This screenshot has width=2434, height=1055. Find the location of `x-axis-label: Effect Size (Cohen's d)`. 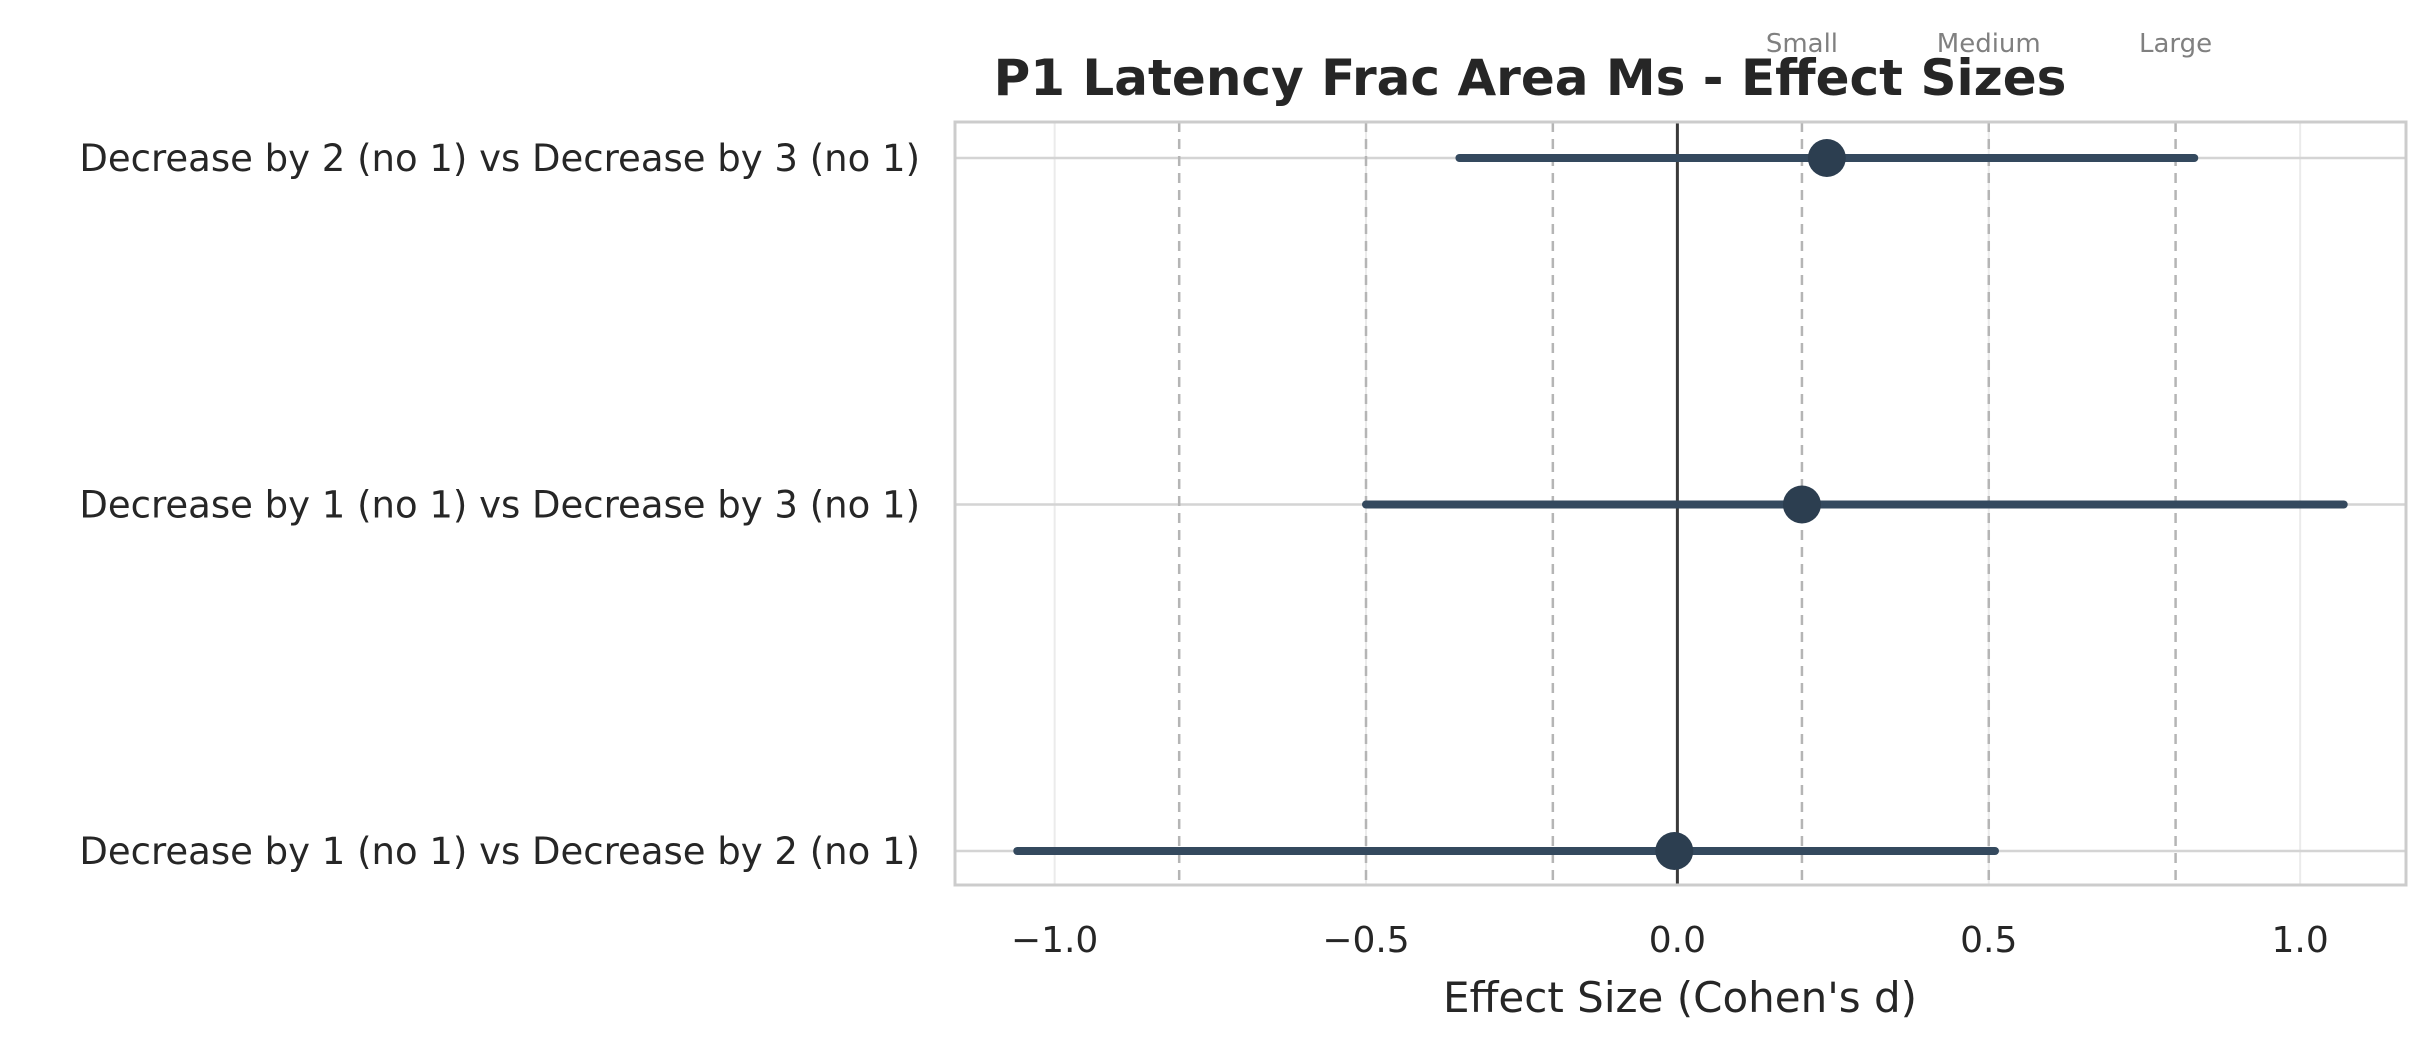

x-axis-label: Effect Size (Cohen's d) is located at coordinates (1680, 997).